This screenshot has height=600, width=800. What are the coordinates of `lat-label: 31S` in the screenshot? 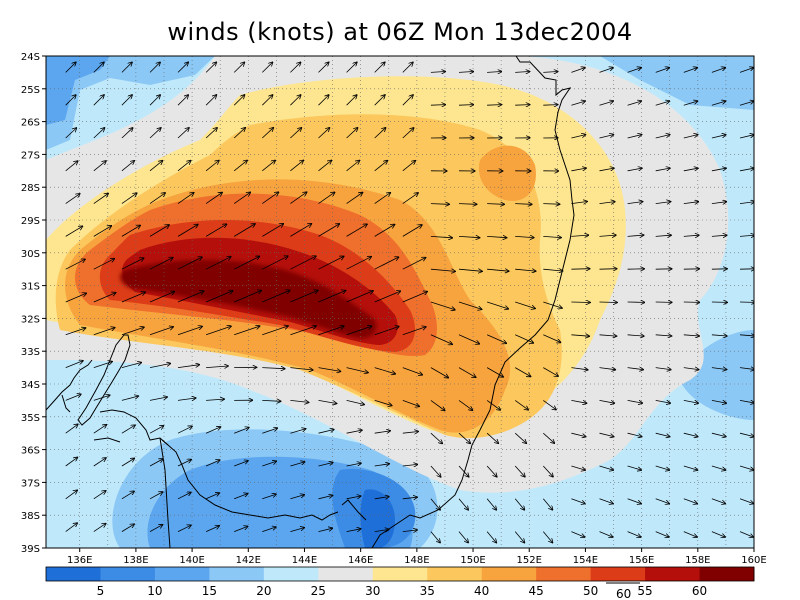 It's located at (30, 287).